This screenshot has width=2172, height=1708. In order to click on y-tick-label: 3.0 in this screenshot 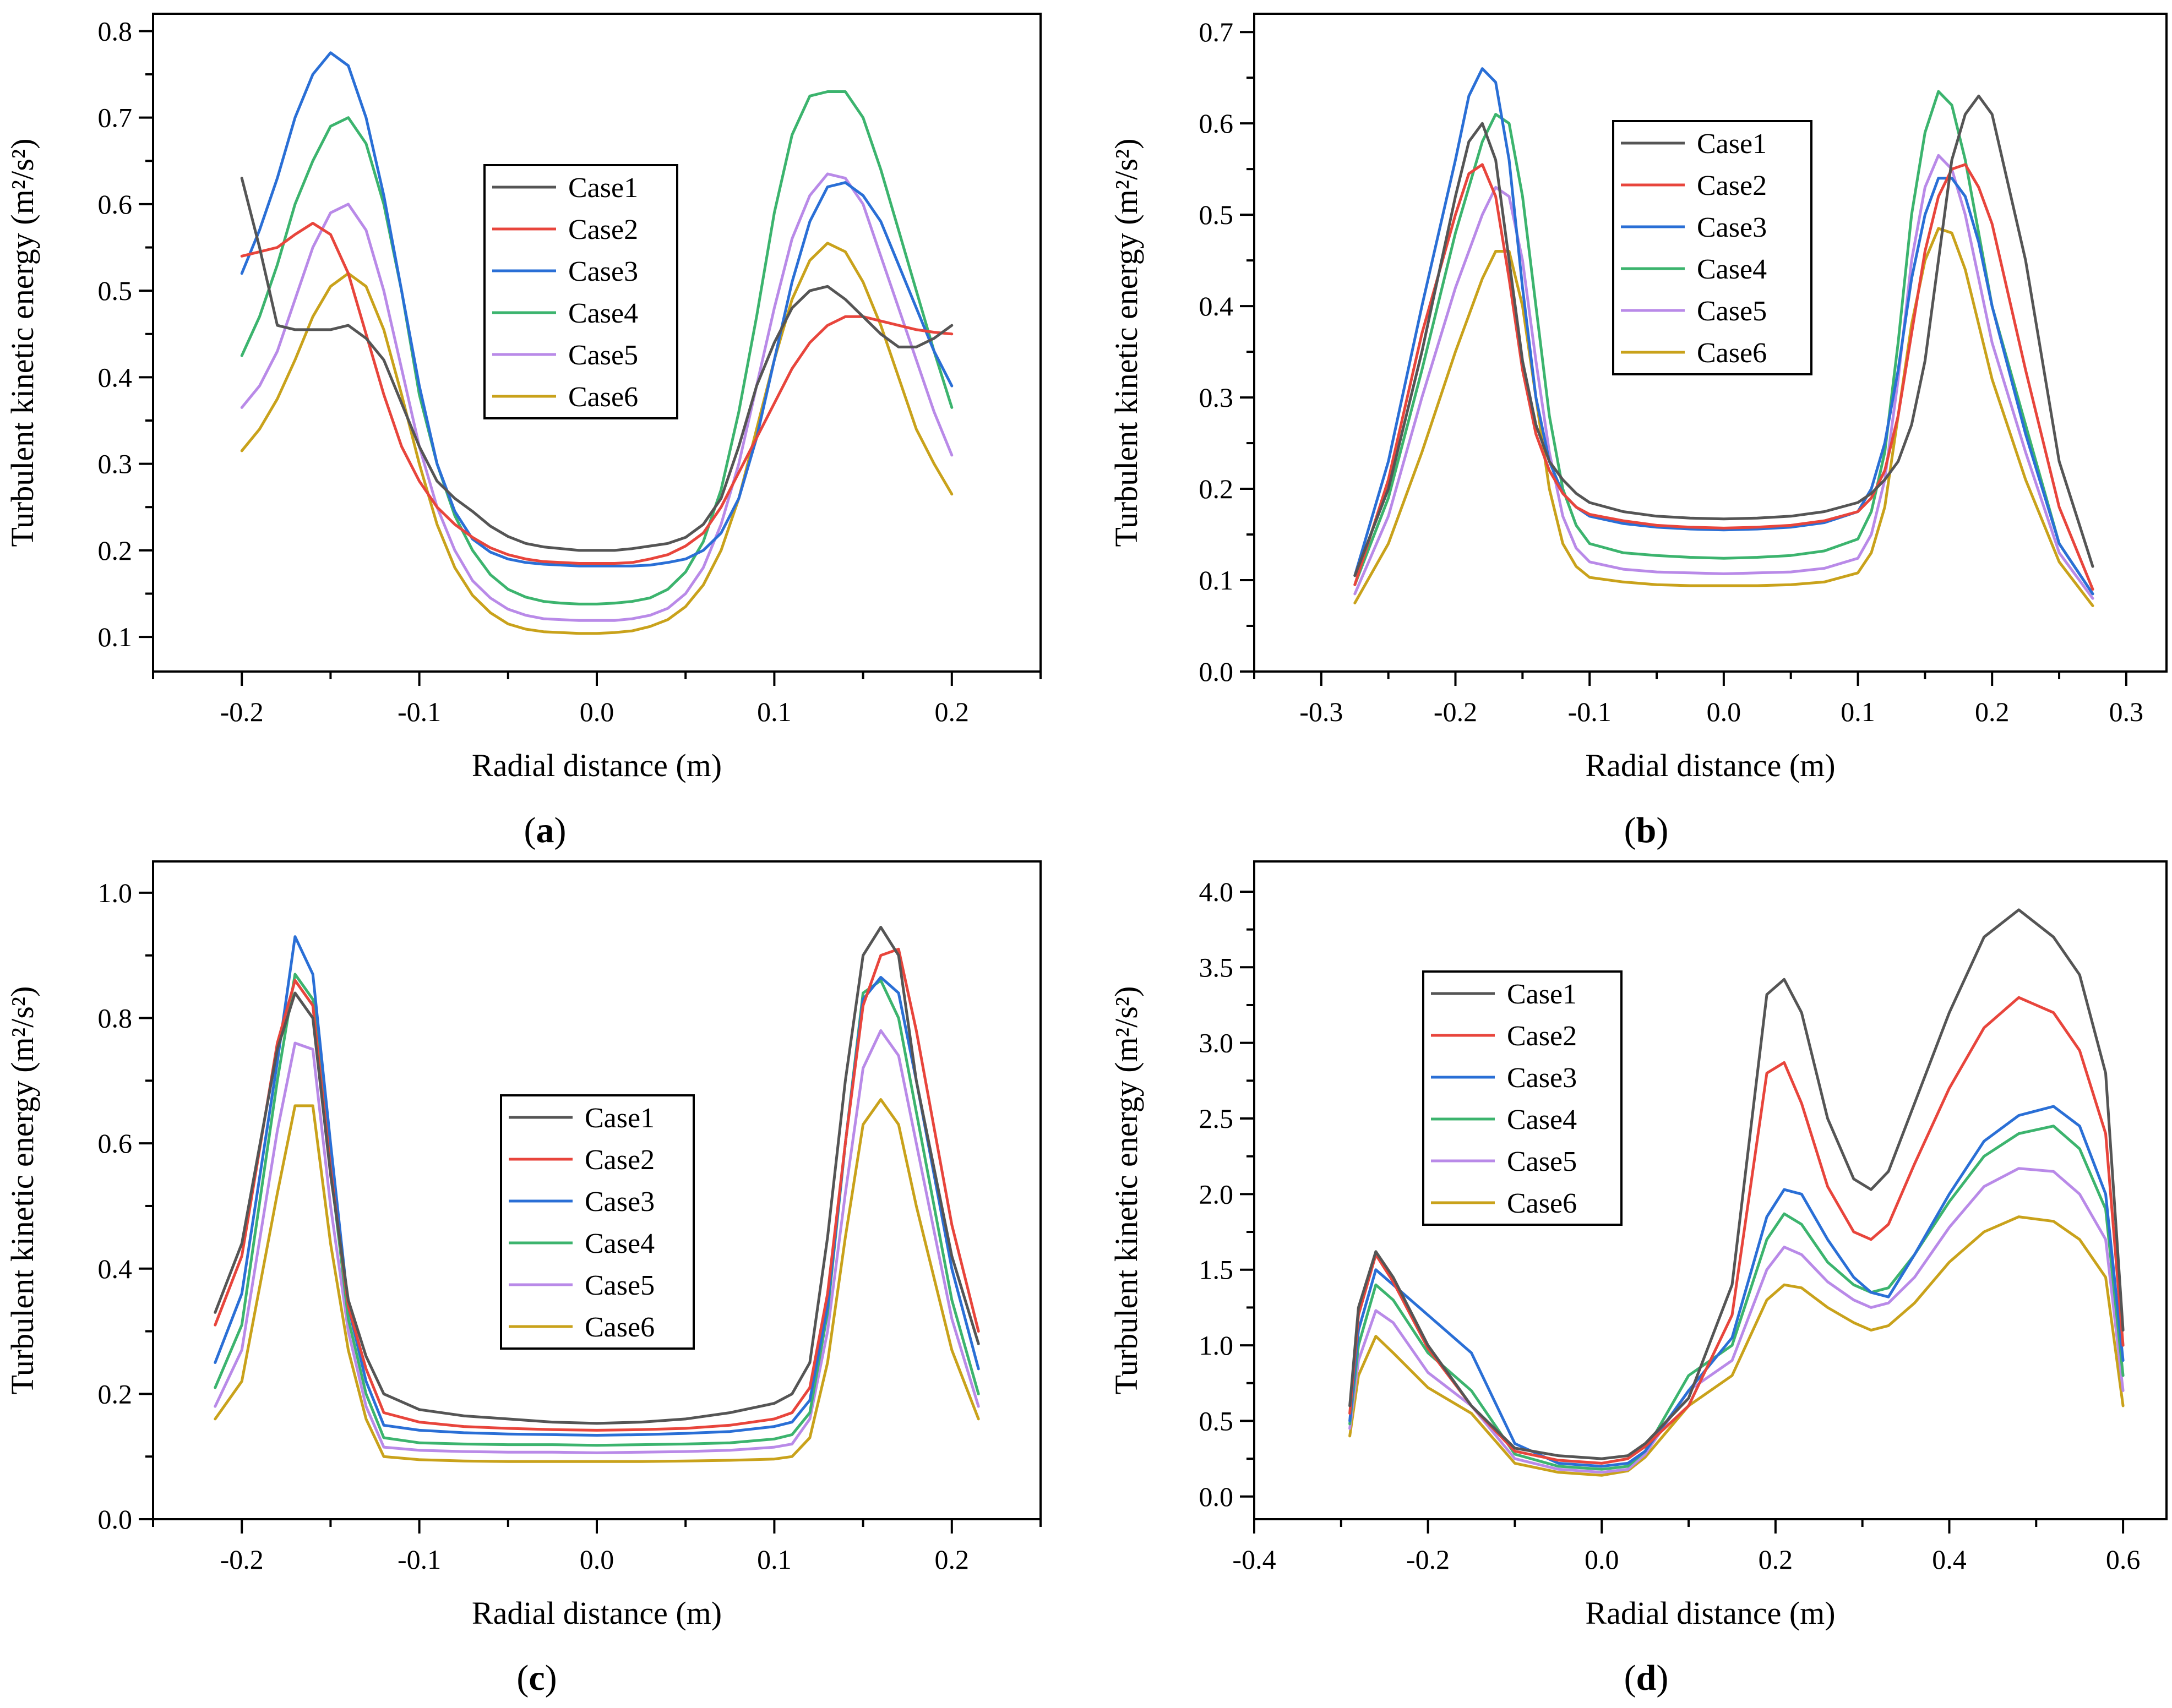, I will do `click(1216, 1043)`.